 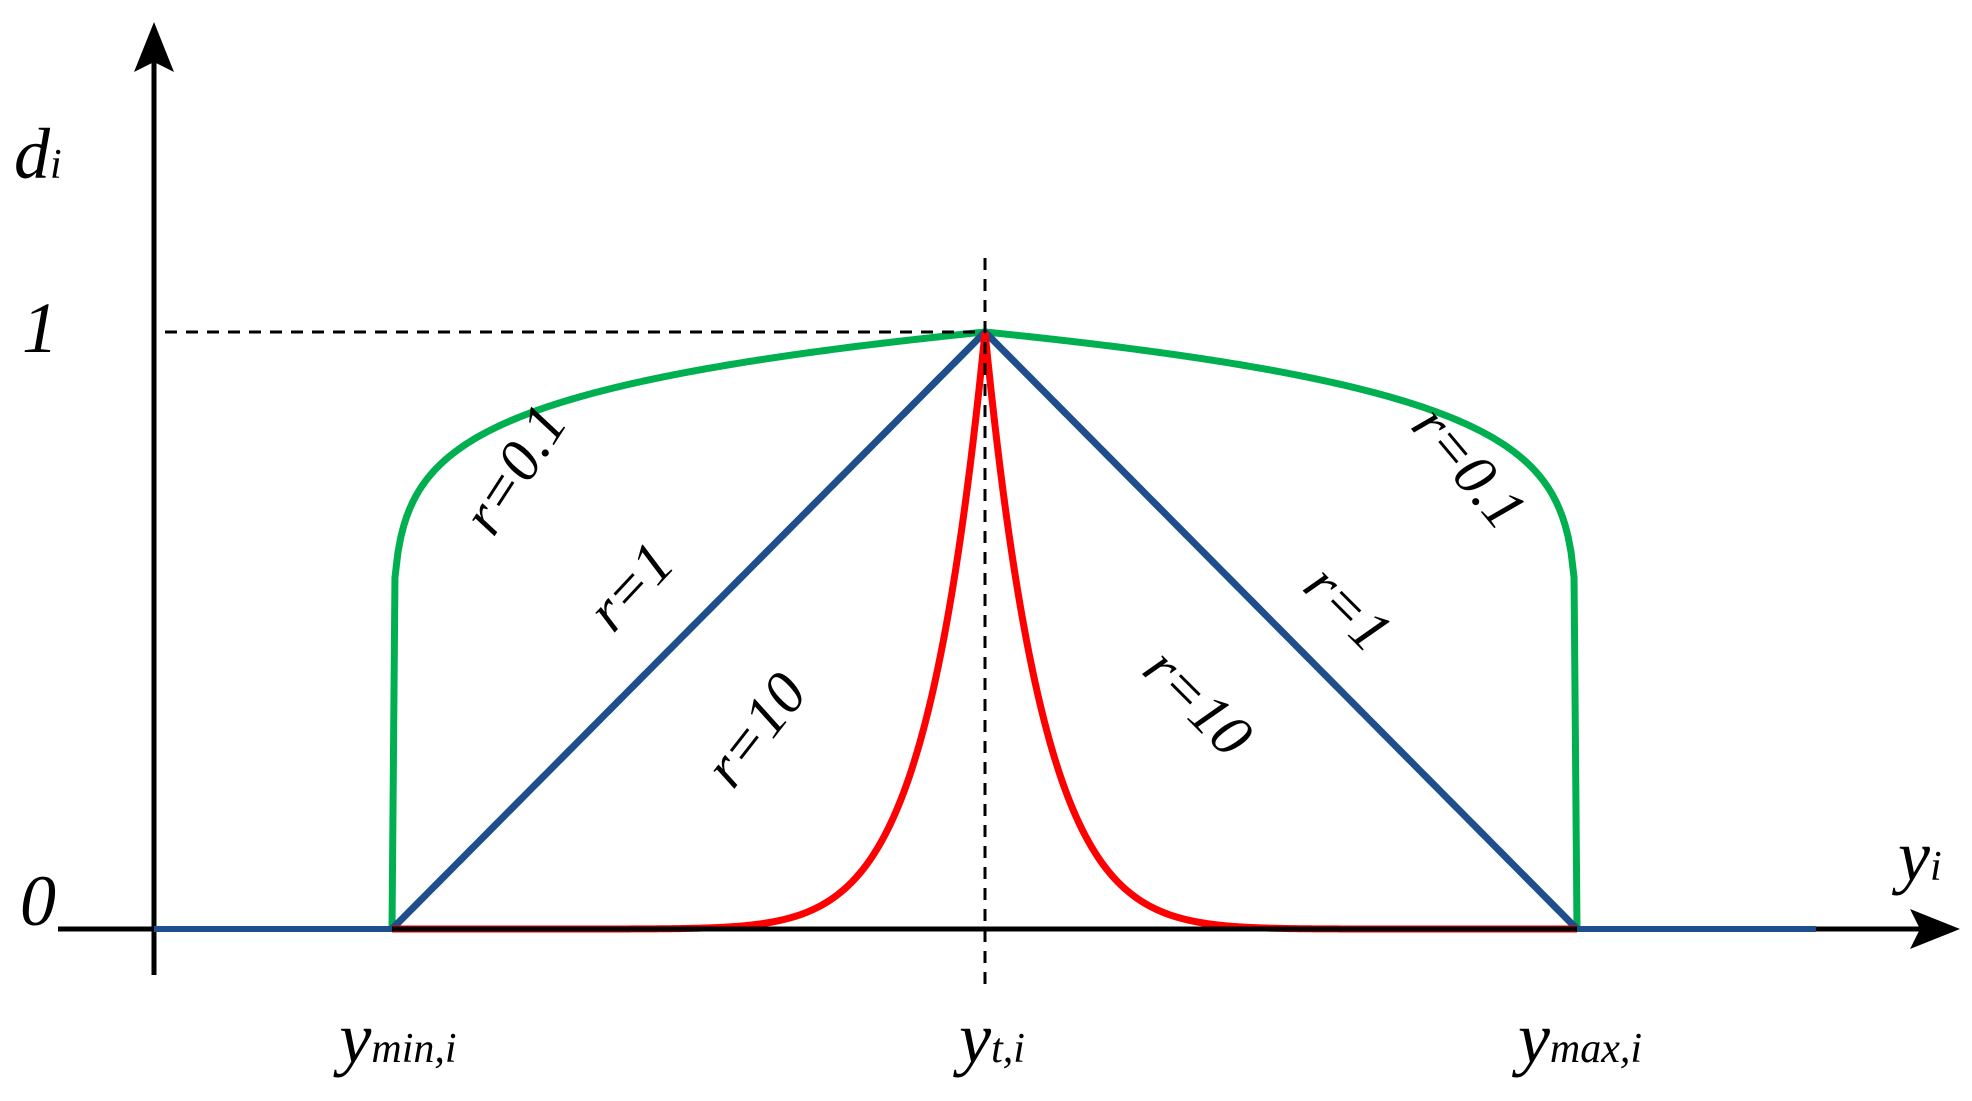 I want to click on x-arrow, so click(x=1935, y=929).